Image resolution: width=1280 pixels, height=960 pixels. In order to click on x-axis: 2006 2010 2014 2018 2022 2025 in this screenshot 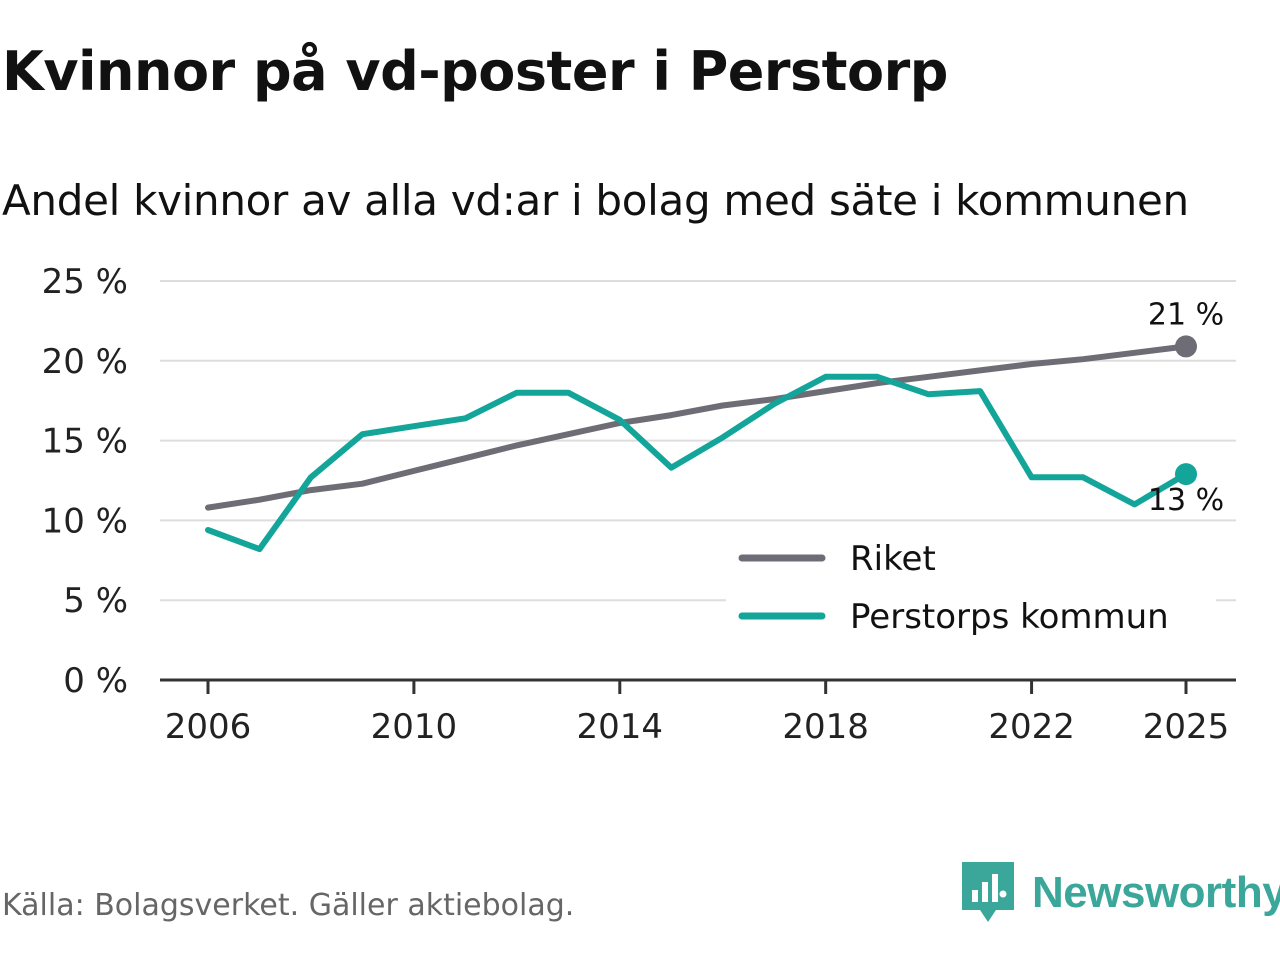, I will do `click(698, 712)`.